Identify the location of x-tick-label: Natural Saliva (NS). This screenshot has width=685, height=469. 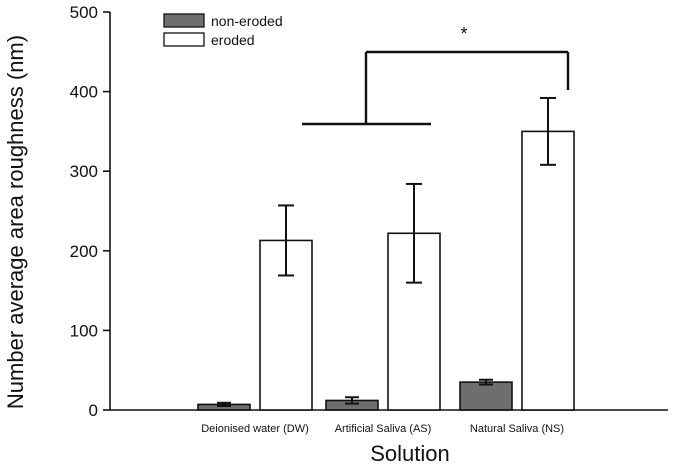
(517, 429).